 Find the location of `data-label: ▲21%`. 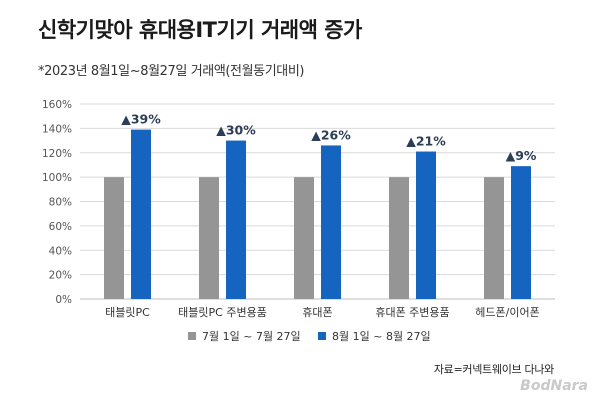

data-label: ▲21% is located at coordinates (426, 141).